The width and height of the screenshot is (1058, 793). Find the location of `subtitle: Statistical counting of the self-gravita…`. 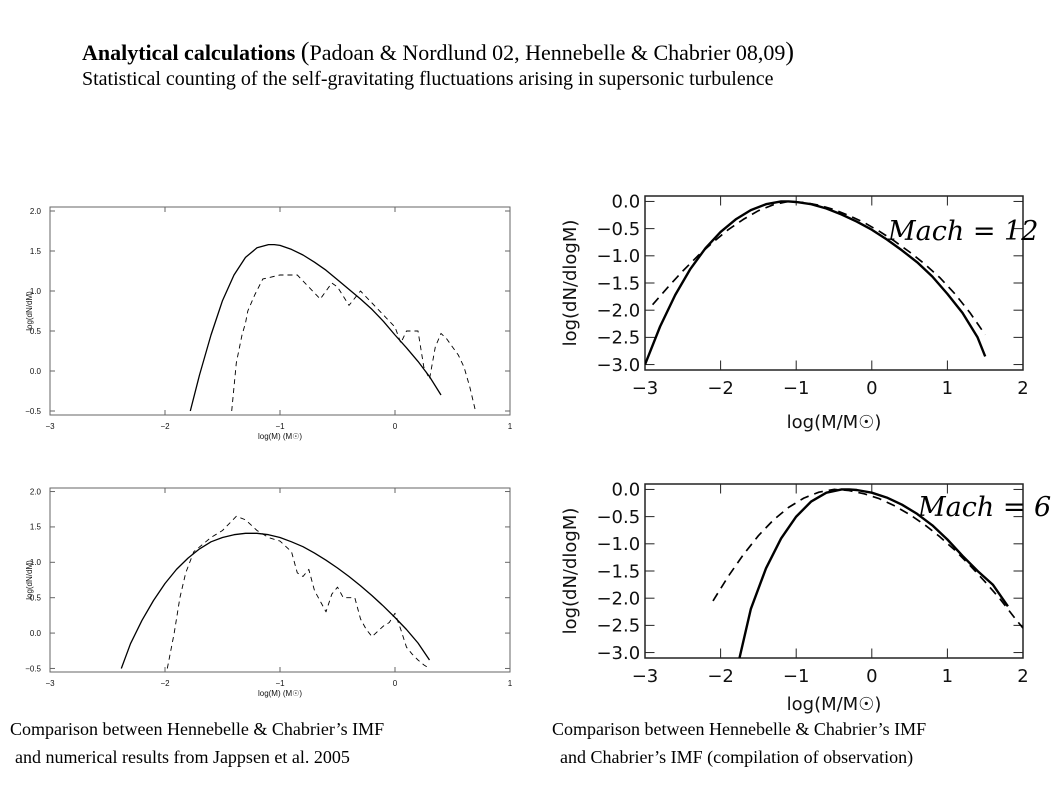

subtitle: Statistical counting of the self-gravita… is located at coordinates (428, 79).